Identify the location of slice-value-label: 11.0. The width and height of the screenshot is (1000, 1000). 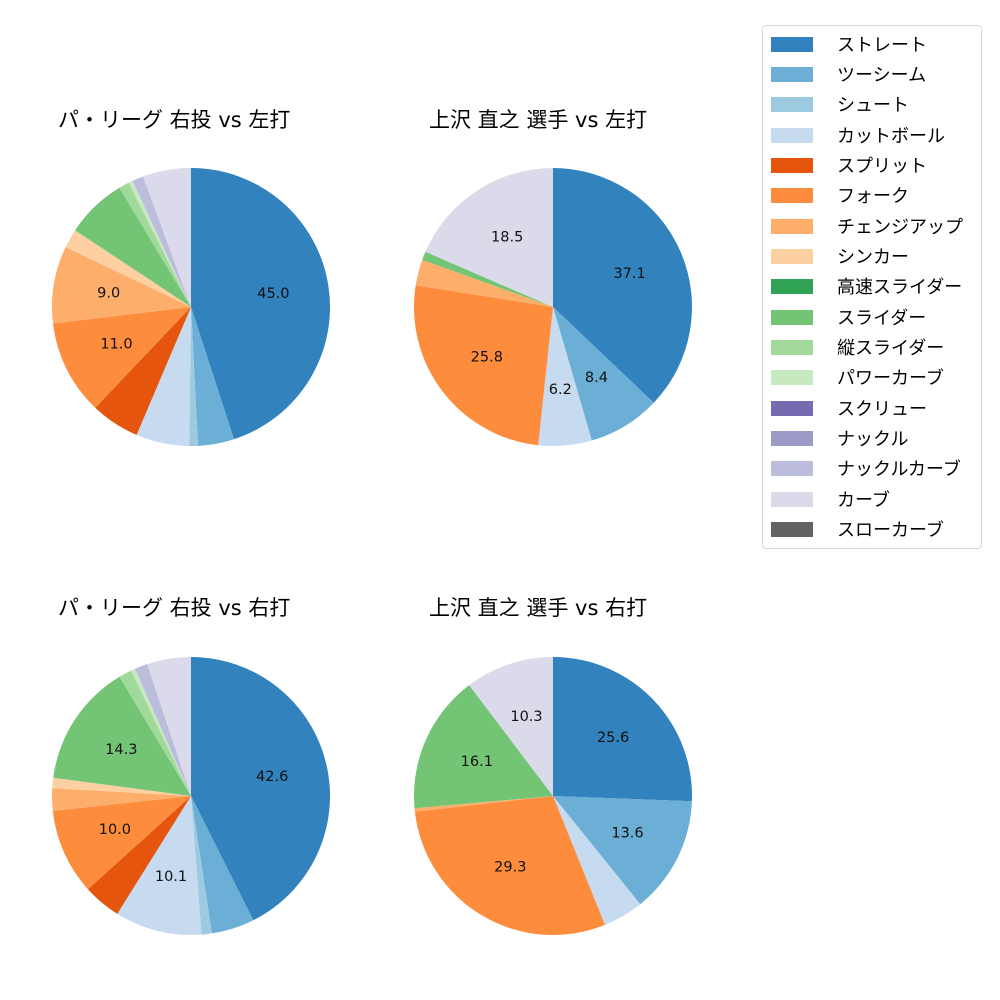
(116, 344).